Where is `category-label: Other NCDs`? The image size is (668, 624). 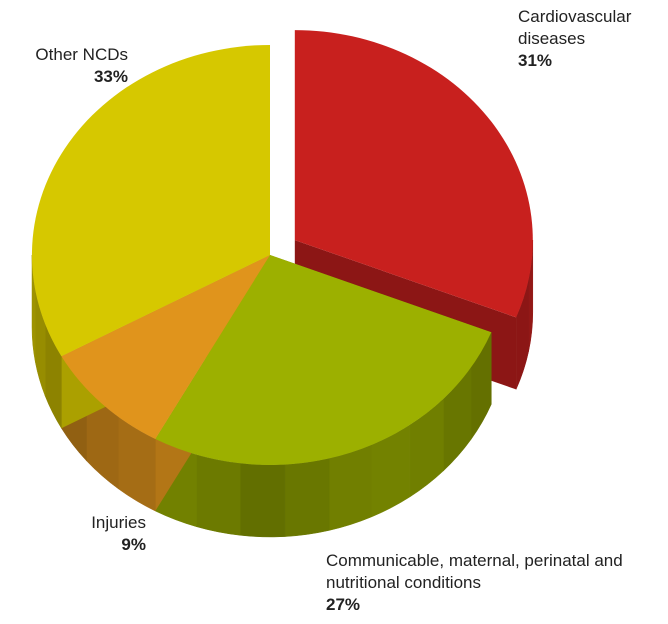
category-label: Other NCDs is located at coordinates (81, 54).